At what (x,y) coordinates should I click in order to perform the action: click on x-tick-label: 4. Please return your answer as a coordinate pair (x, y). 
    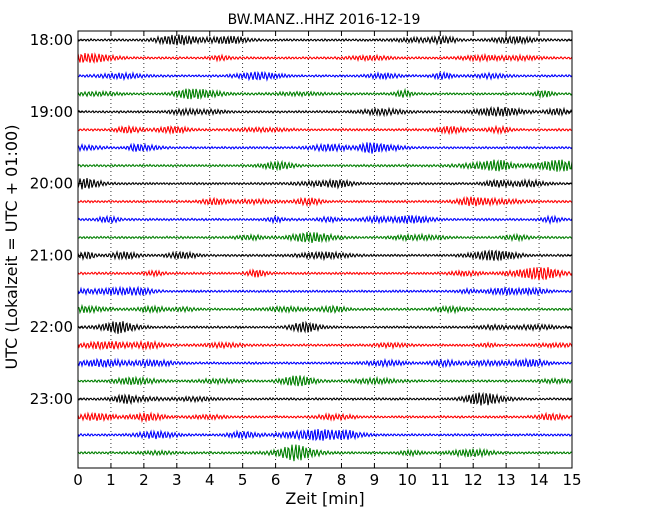
    Looking at the image, I should click on (210, 480).